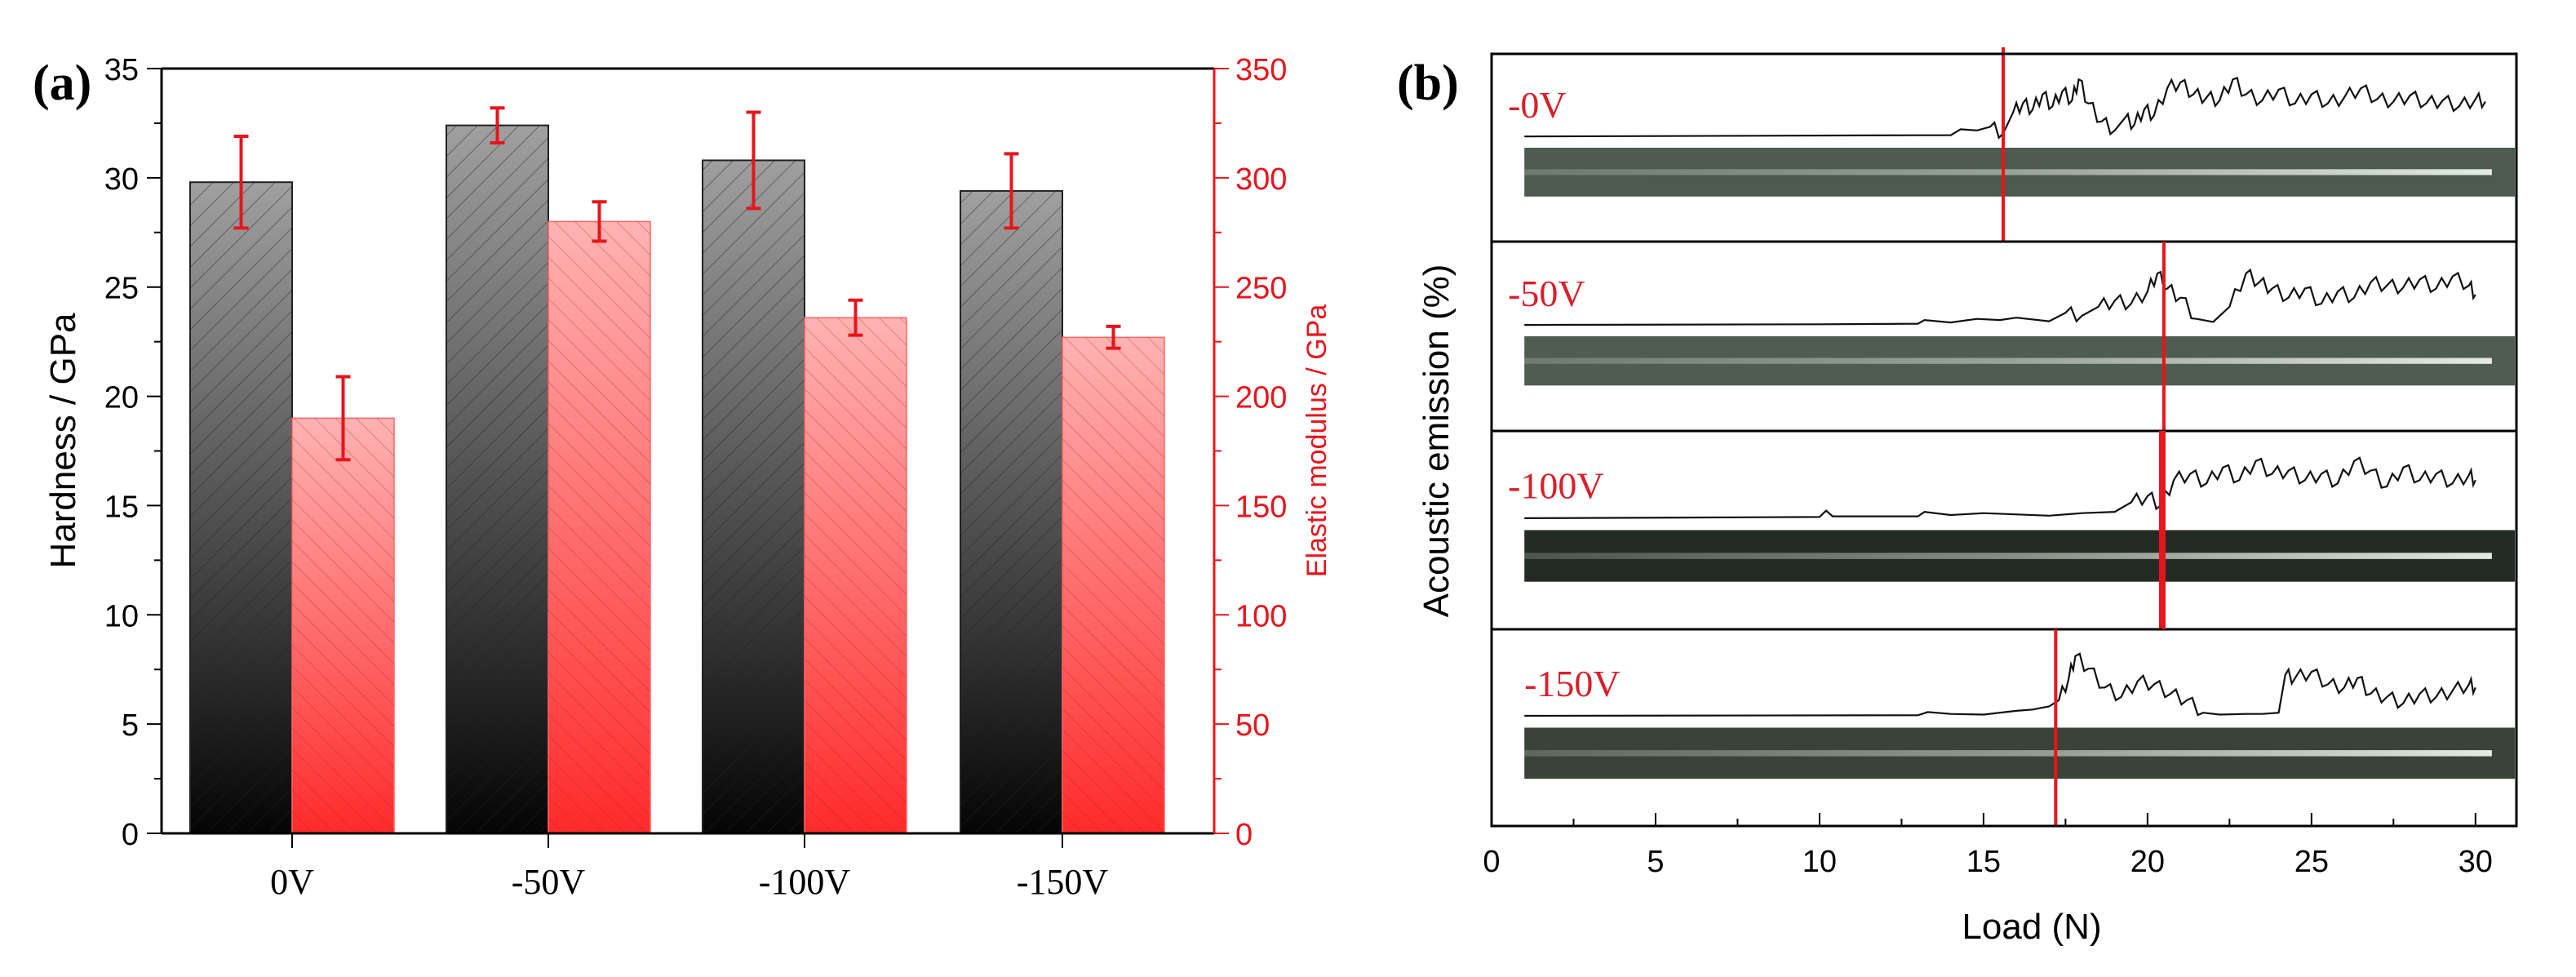 Image resolution: width=2576 pixels, height=977 pixels. I want to click on ae-row--150V: -150V, so click(2020, 727).